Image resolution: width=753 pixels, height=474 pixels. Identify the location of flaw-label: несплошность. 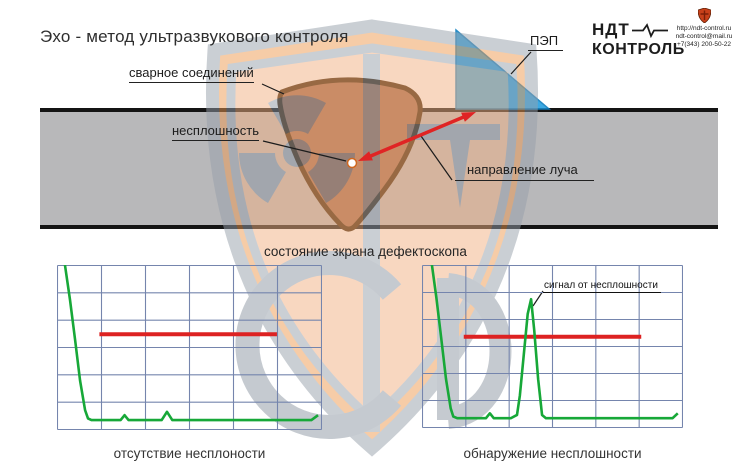
(215, 132).